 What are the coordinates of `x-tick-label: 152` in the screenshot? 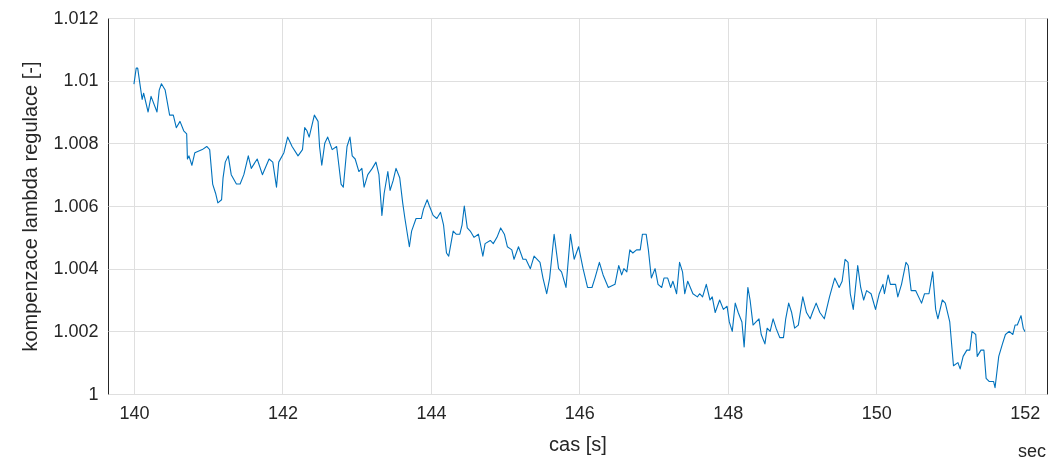 It's located at (1025, 412).